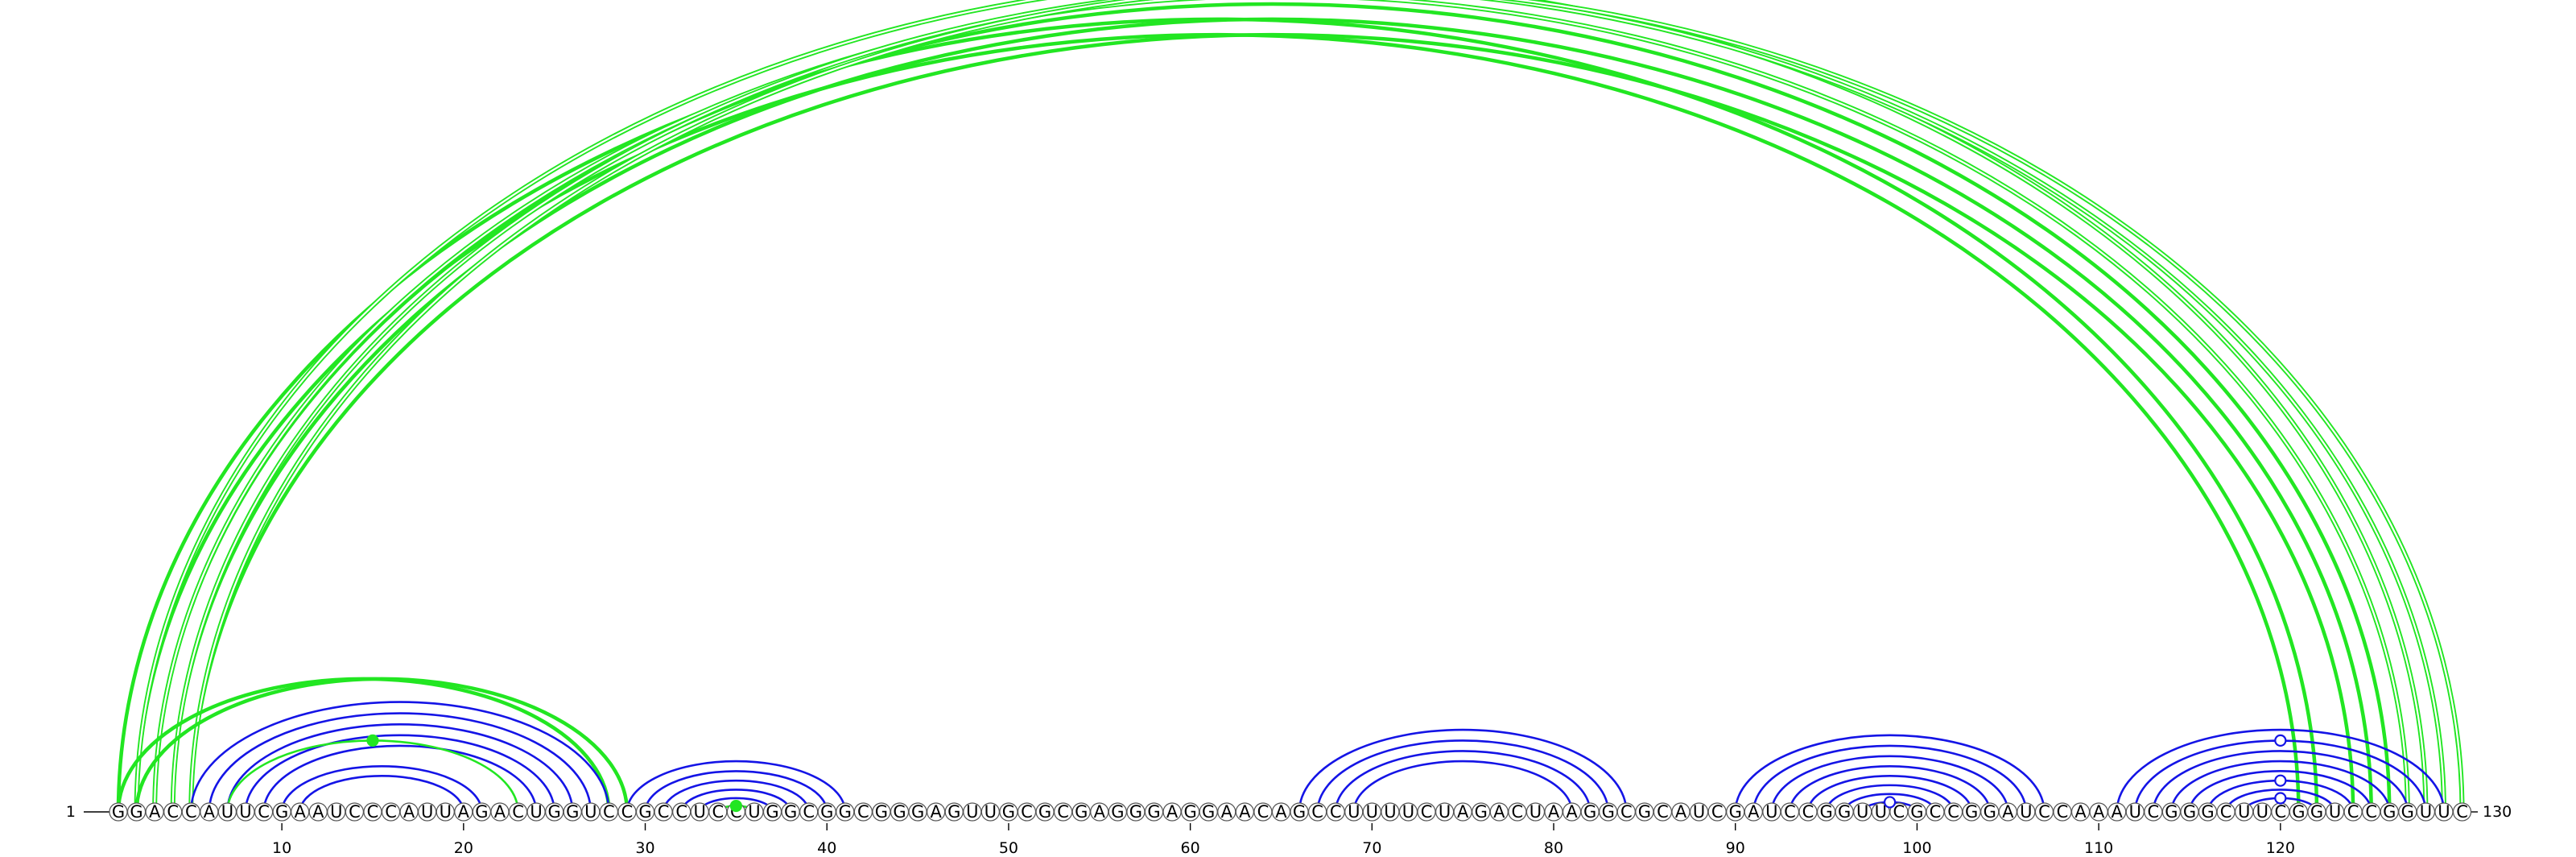  I want to click on nucleotide-circle, so click(2462, 812).